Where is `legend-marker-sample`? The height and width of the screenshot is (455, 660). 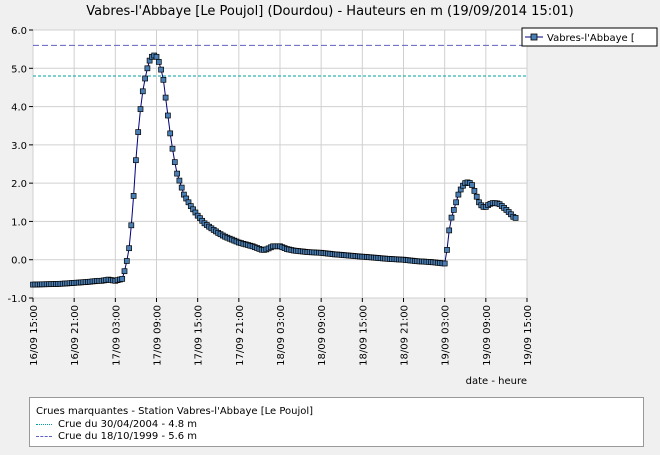 legend-marker-sample is located at coordinates (534, 37).